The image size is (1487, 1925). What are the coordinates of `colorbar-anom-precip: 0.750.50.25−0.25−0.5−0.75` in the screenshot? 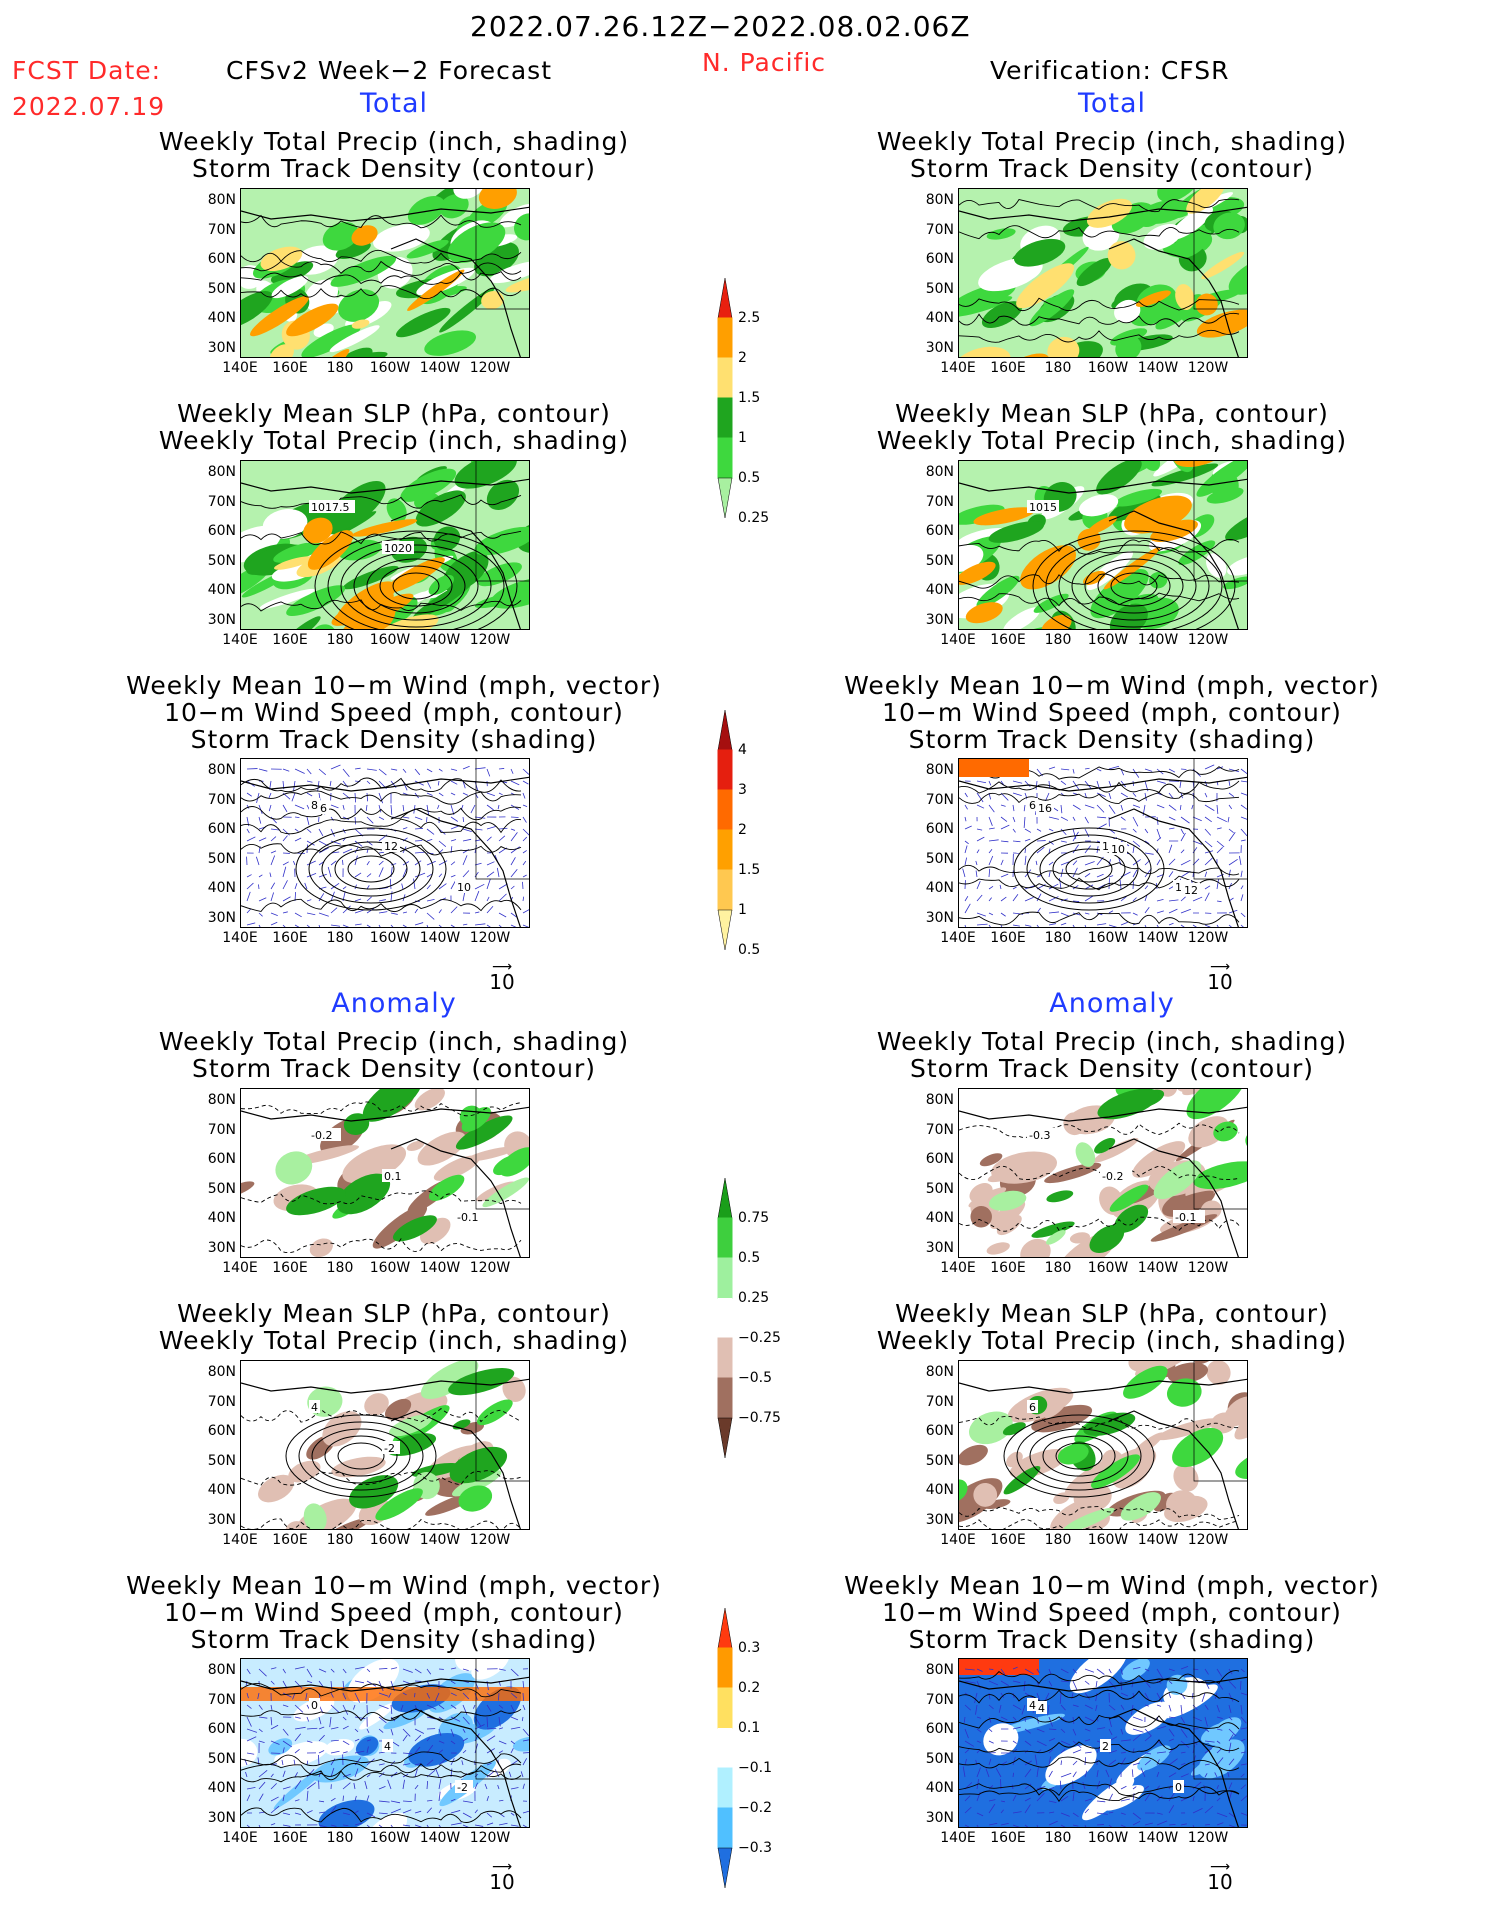 It's located at (748, 1317).